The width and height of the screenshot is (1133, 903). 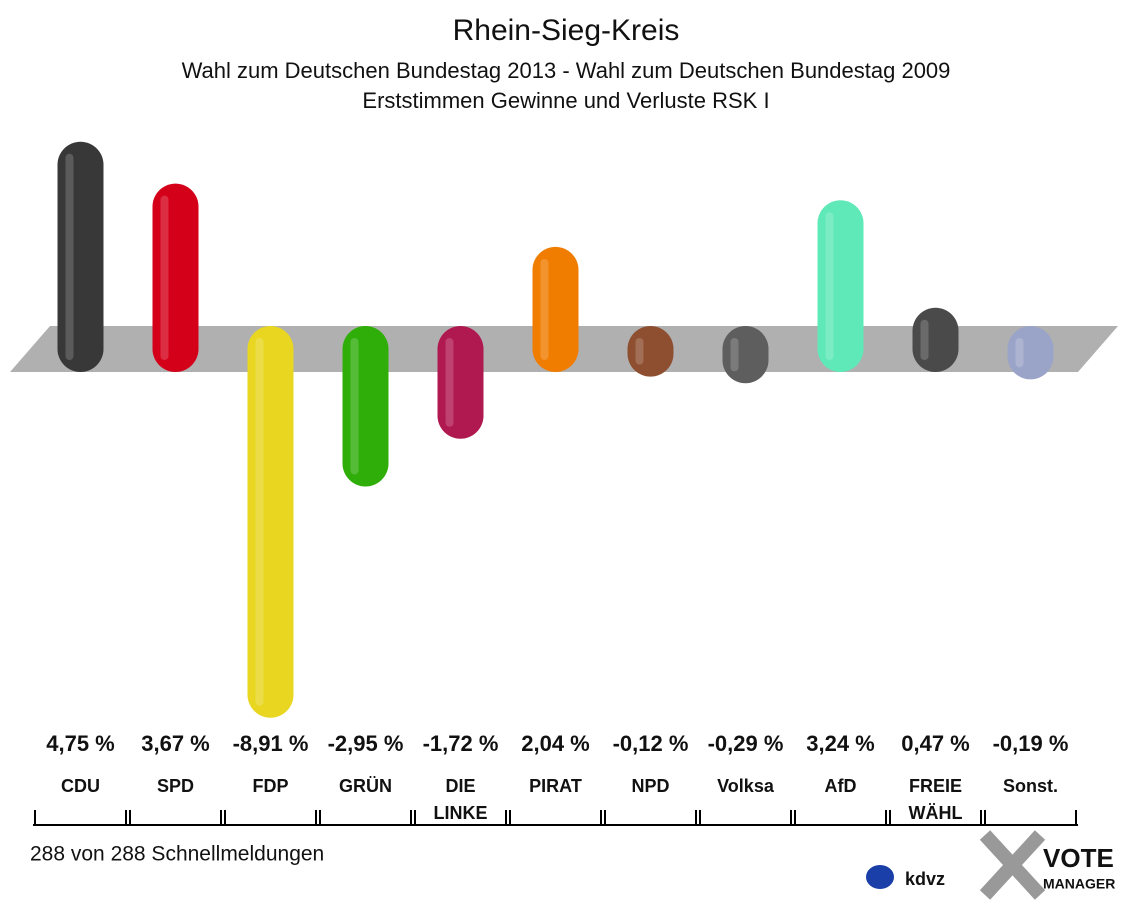 What do you see at coordinates (935, 743) in the screenshot?
I see `value-label: 0,47 %` at bounding box center [935, 743].